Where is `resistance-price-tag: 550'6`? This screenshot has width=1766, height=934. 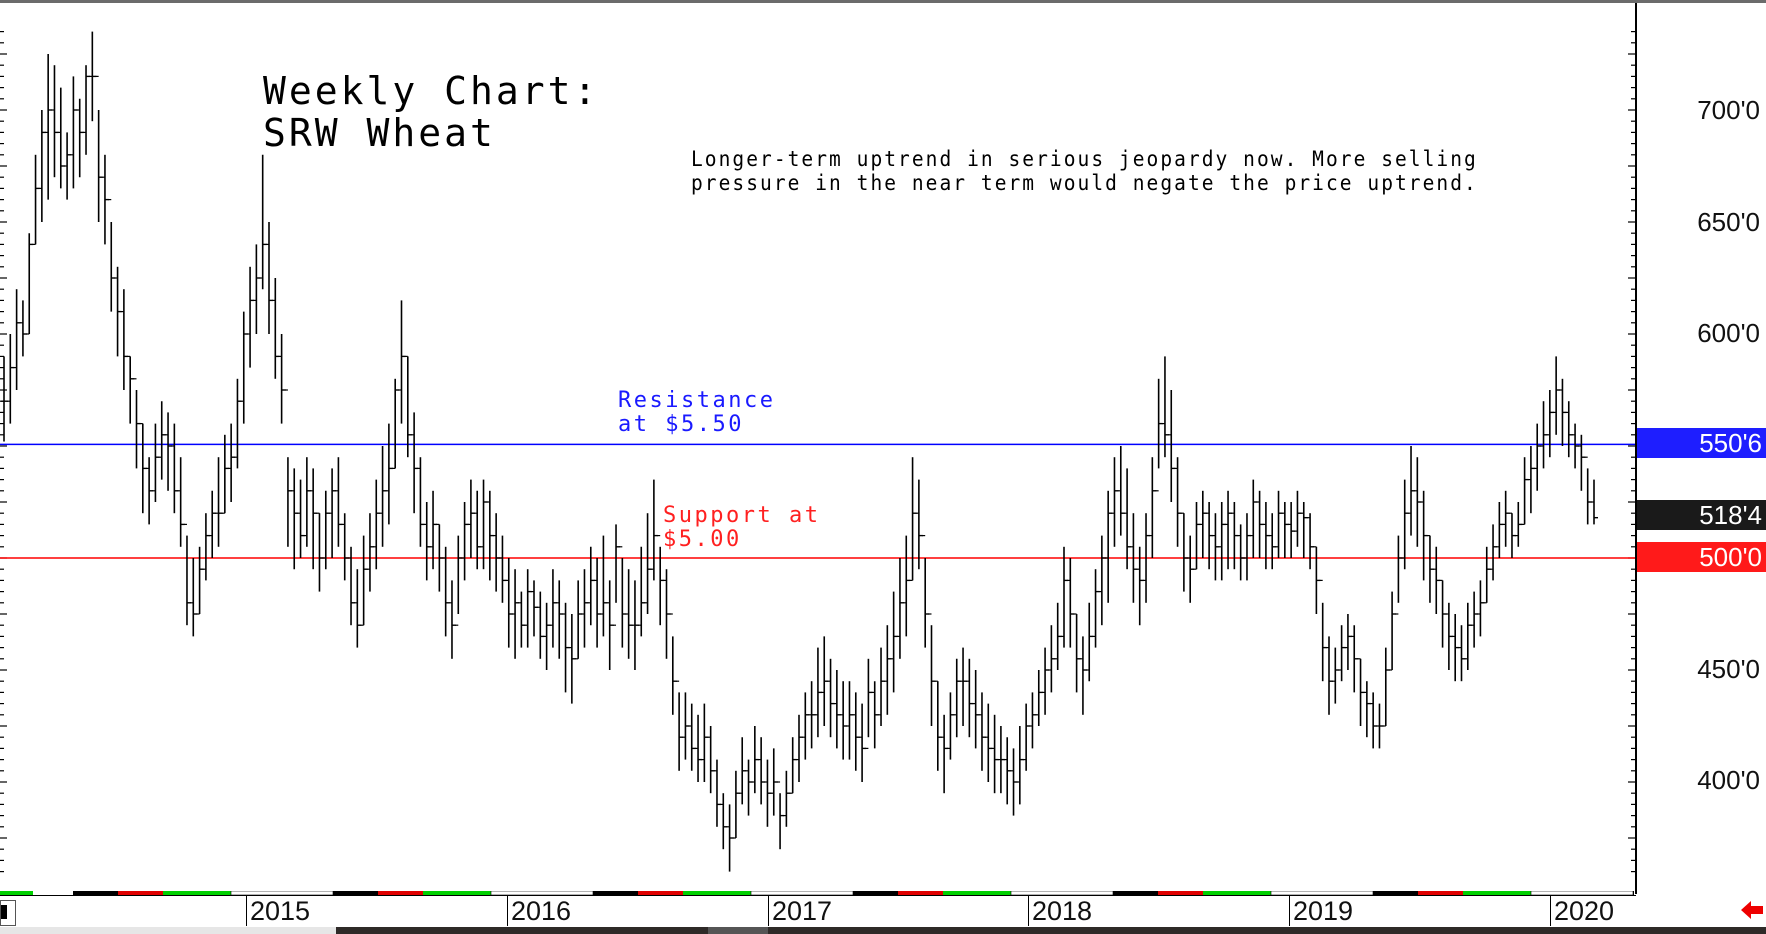
resistance-price-tag: 550'6 is located at coordinates (1701, 443).